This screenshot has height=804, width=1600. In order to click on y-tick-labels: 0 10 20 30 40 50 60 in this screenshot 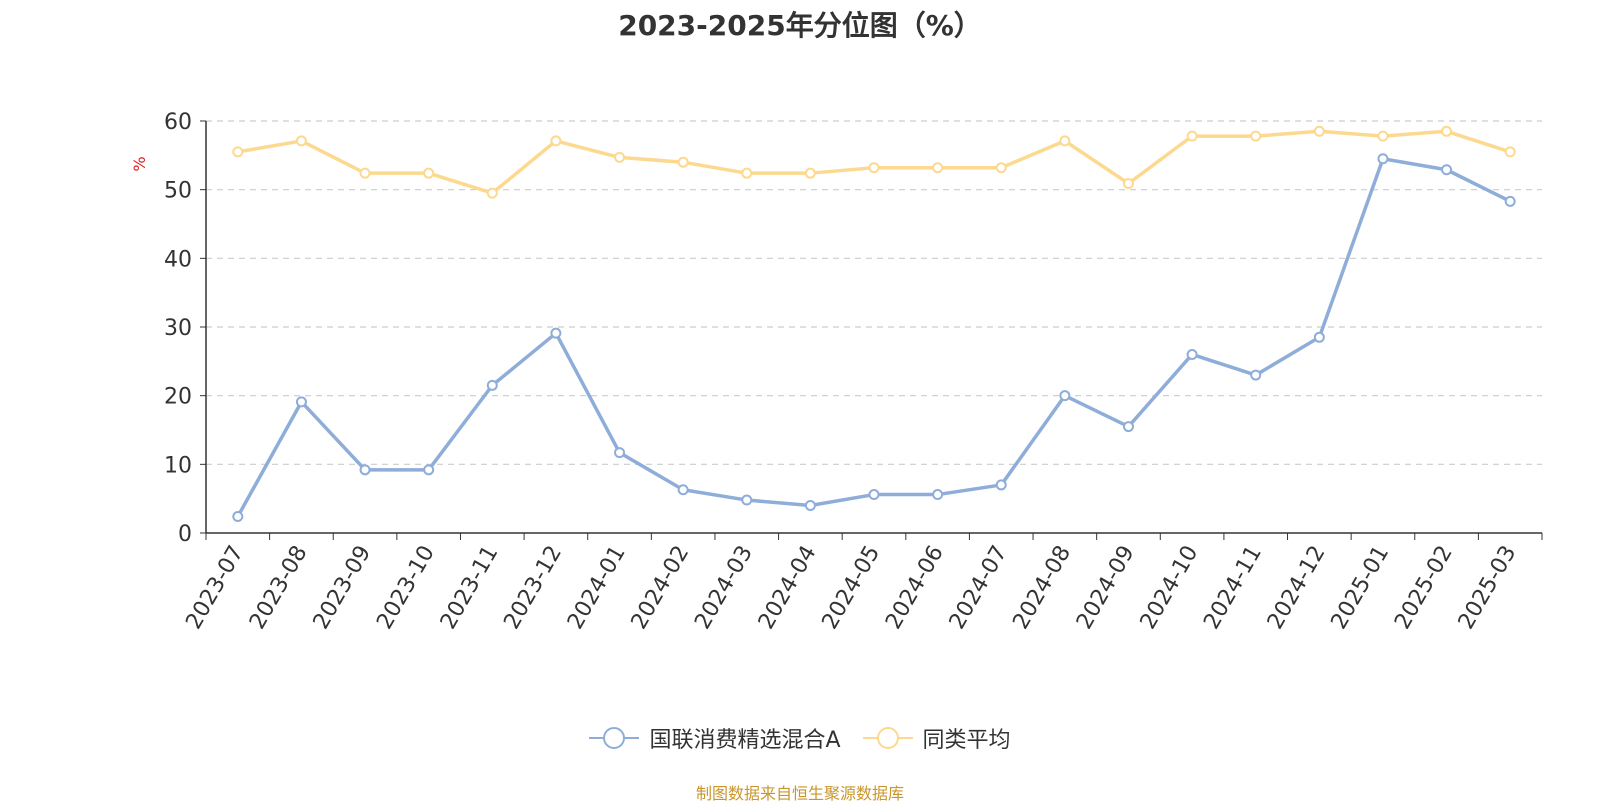, I will do `click(178, 328)`.